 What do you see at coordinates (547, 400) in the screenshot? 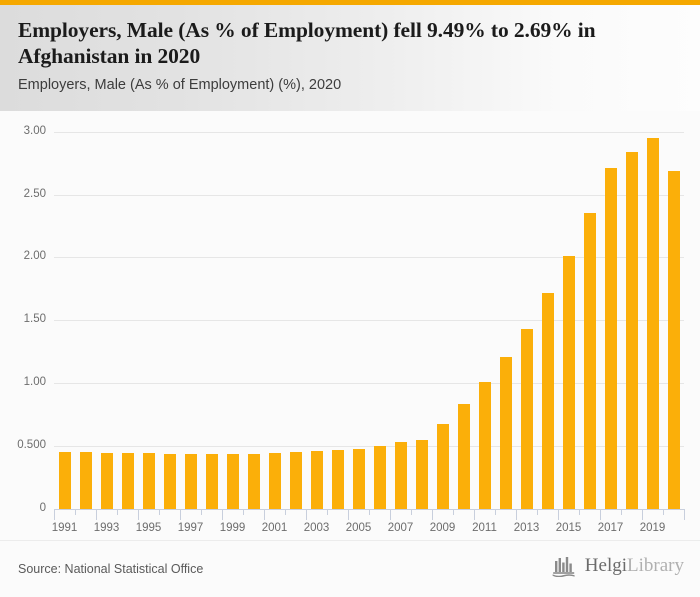
I see `bar-2014` at bounding box center [547, 400].